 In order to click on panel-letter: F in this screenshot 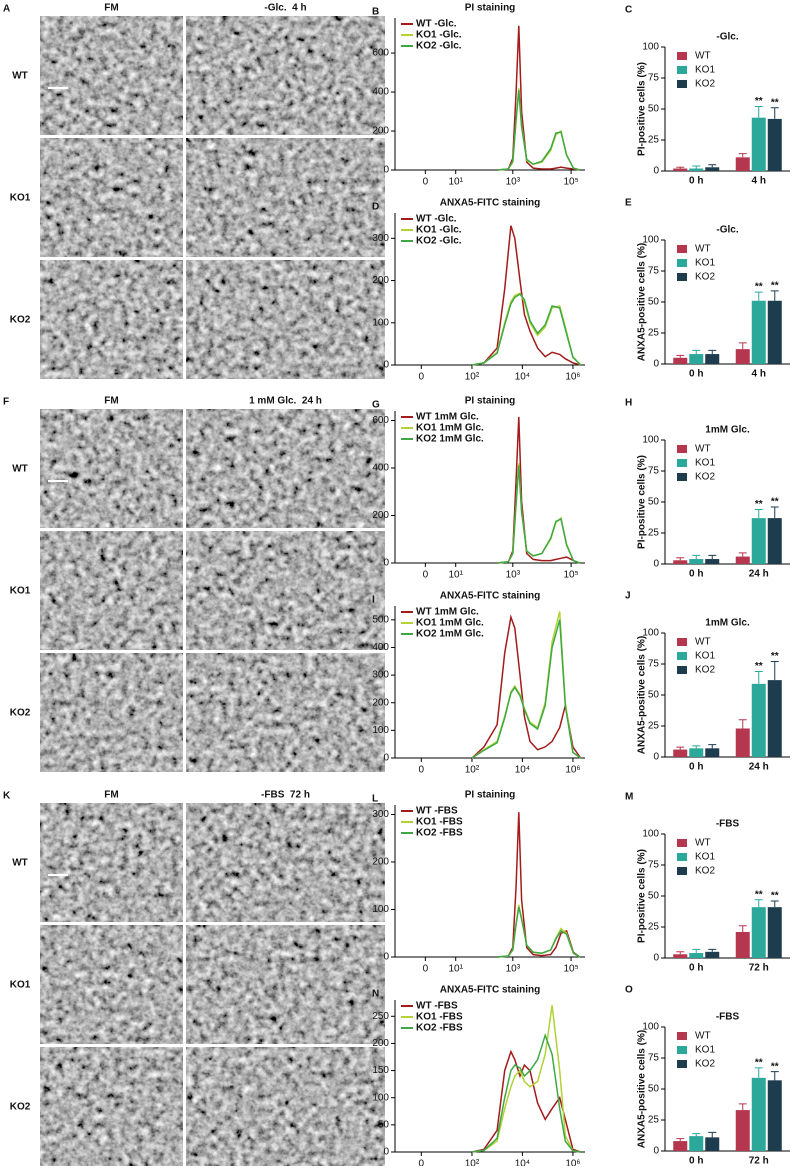, I will do `click(6, 402)`.